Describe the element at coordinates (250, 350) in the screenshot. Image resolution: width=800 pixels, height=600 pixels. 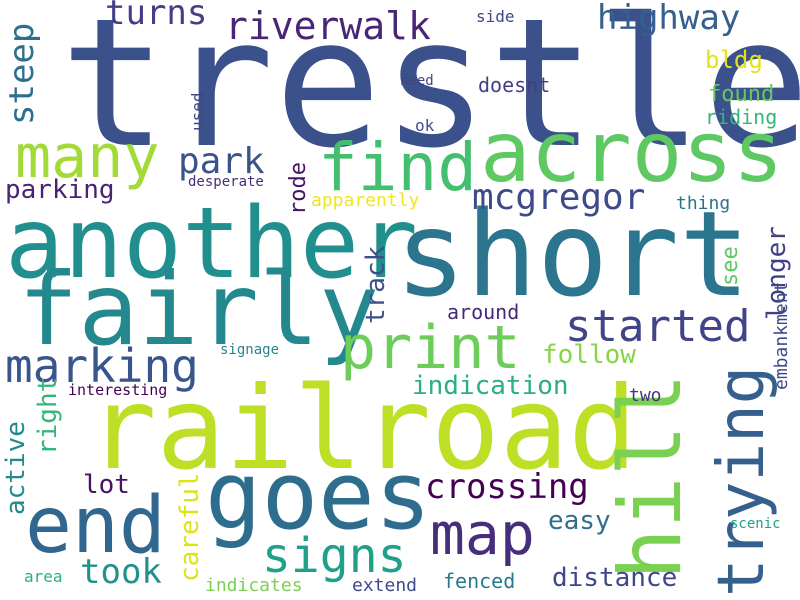
I see `word-signage: signage` at that location.